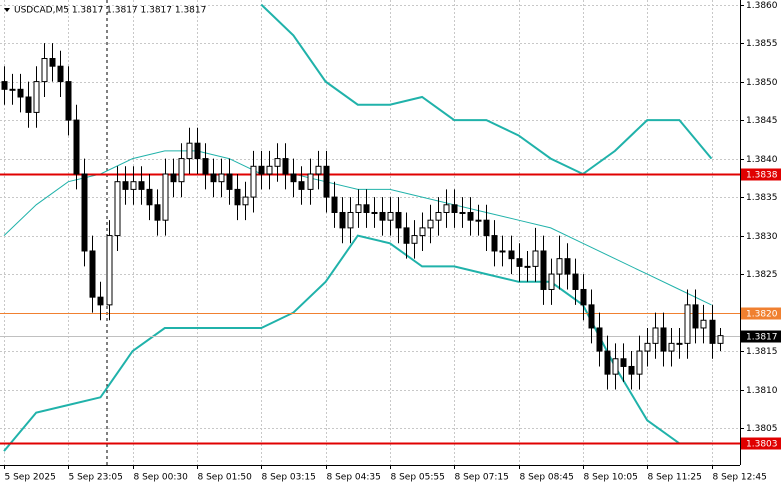  What do you see at coordinates (110, 11) in the screenshot?
I see `chart-title: USDCAD,M5 1.3817 1.3817 1.3817 1.3817` at bounding box center [110, 11].